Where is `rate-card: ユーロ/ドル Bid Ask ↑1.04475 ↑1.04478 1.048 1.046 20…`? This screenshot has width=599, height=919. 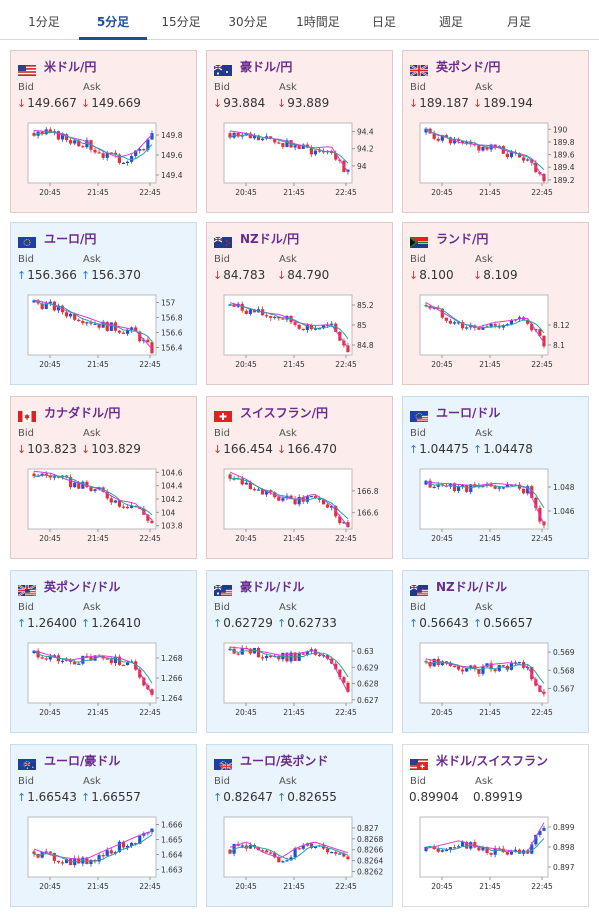 rate-card: ユーロ/ドル Bid Ask ↑1.04475 ↑1.04478 1.048 1.046 20… is located at coordinates (495, 477).